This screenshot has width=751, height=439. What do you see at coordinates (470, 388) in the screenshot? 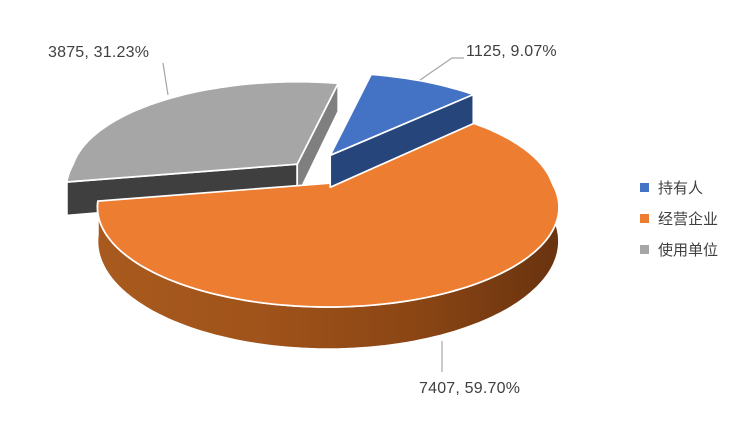
I see `data-label-operating-company-slice: 7407, 59.70%` at bounding box center [470, 388].